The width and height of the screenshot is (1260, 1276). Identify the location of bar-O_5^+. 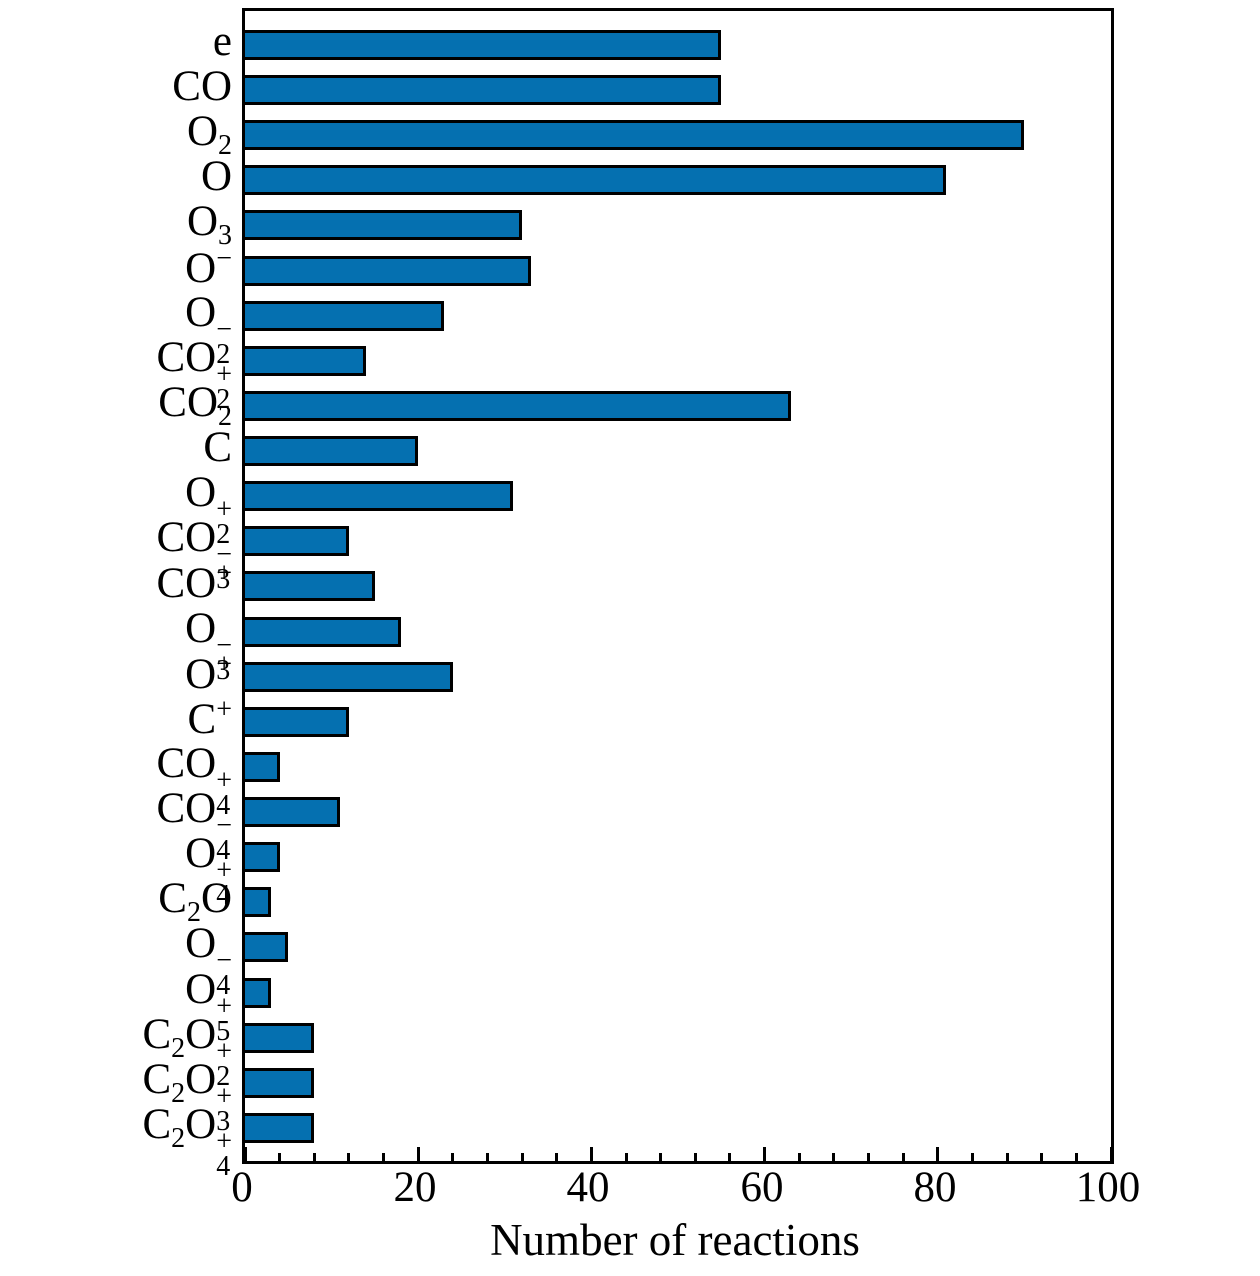
(258, 992).